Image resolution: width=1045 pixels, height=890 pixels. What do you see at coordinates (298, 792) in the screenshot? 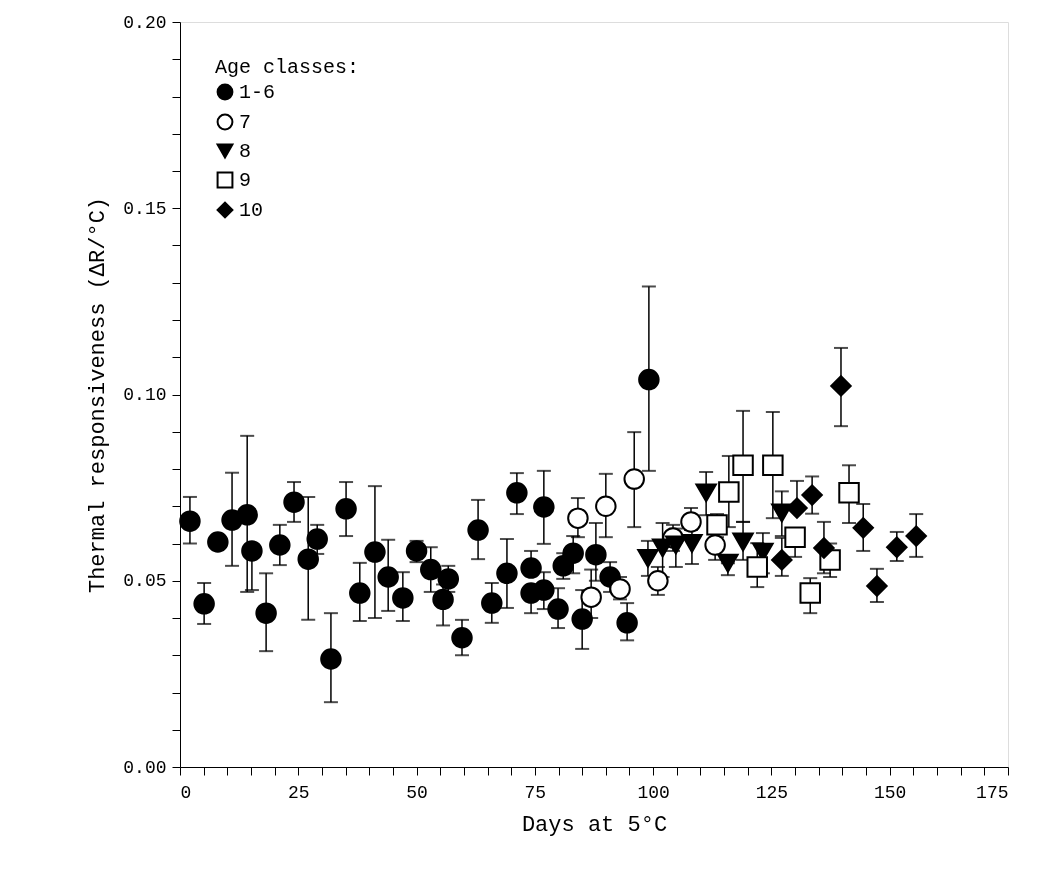
I see `x-tick-label: 25` at bounding box center [298, 792].